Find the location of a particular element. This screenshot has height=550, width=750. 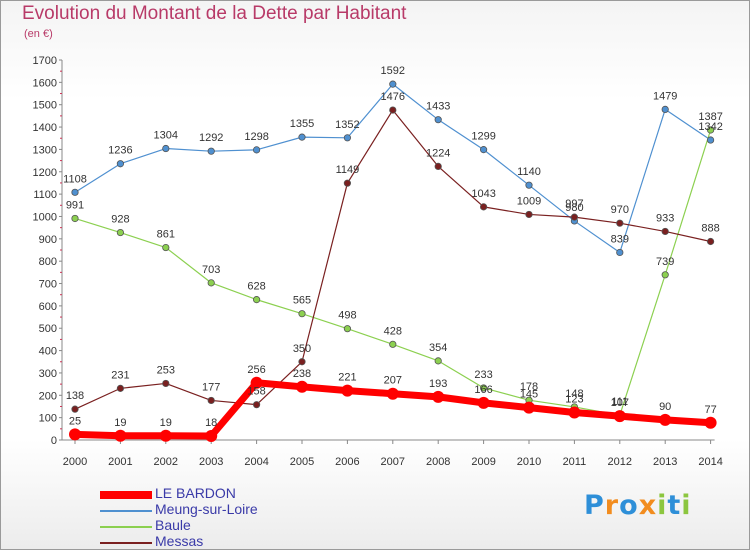

data-label: 1352 is located at coordinates (347, 125).